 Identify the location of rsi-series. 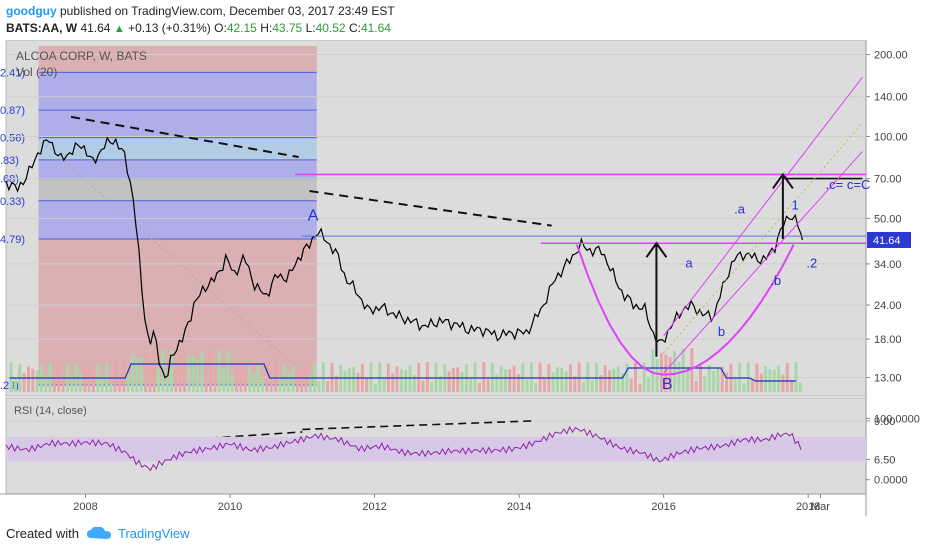
(435, 449).